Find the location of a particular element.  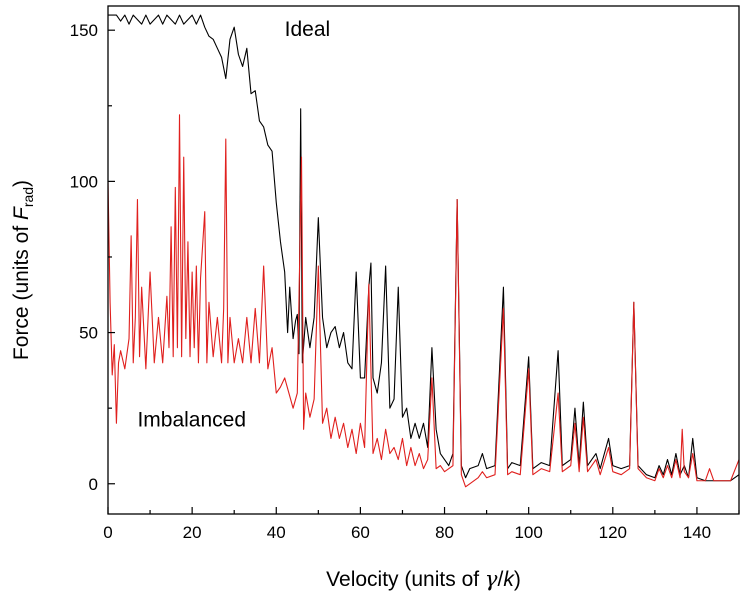

y-tick-label-150: 150 is located at coordinates (84, 30).